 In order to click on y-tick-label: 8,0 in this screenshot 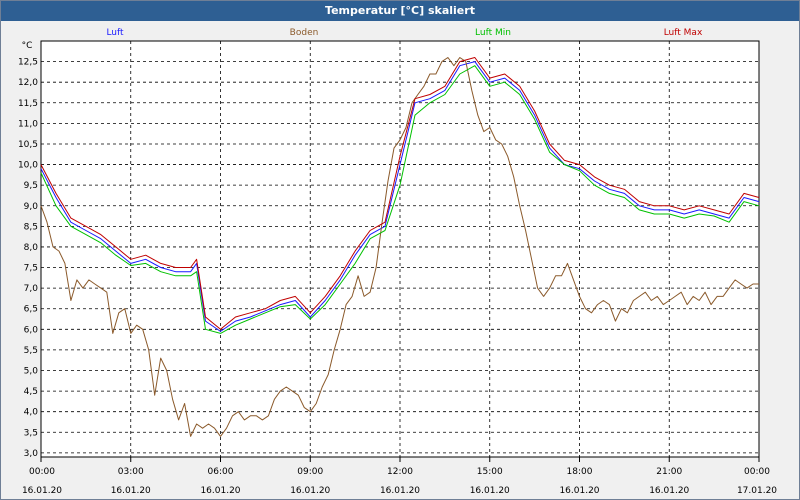, I will do `click(31, 248)`.